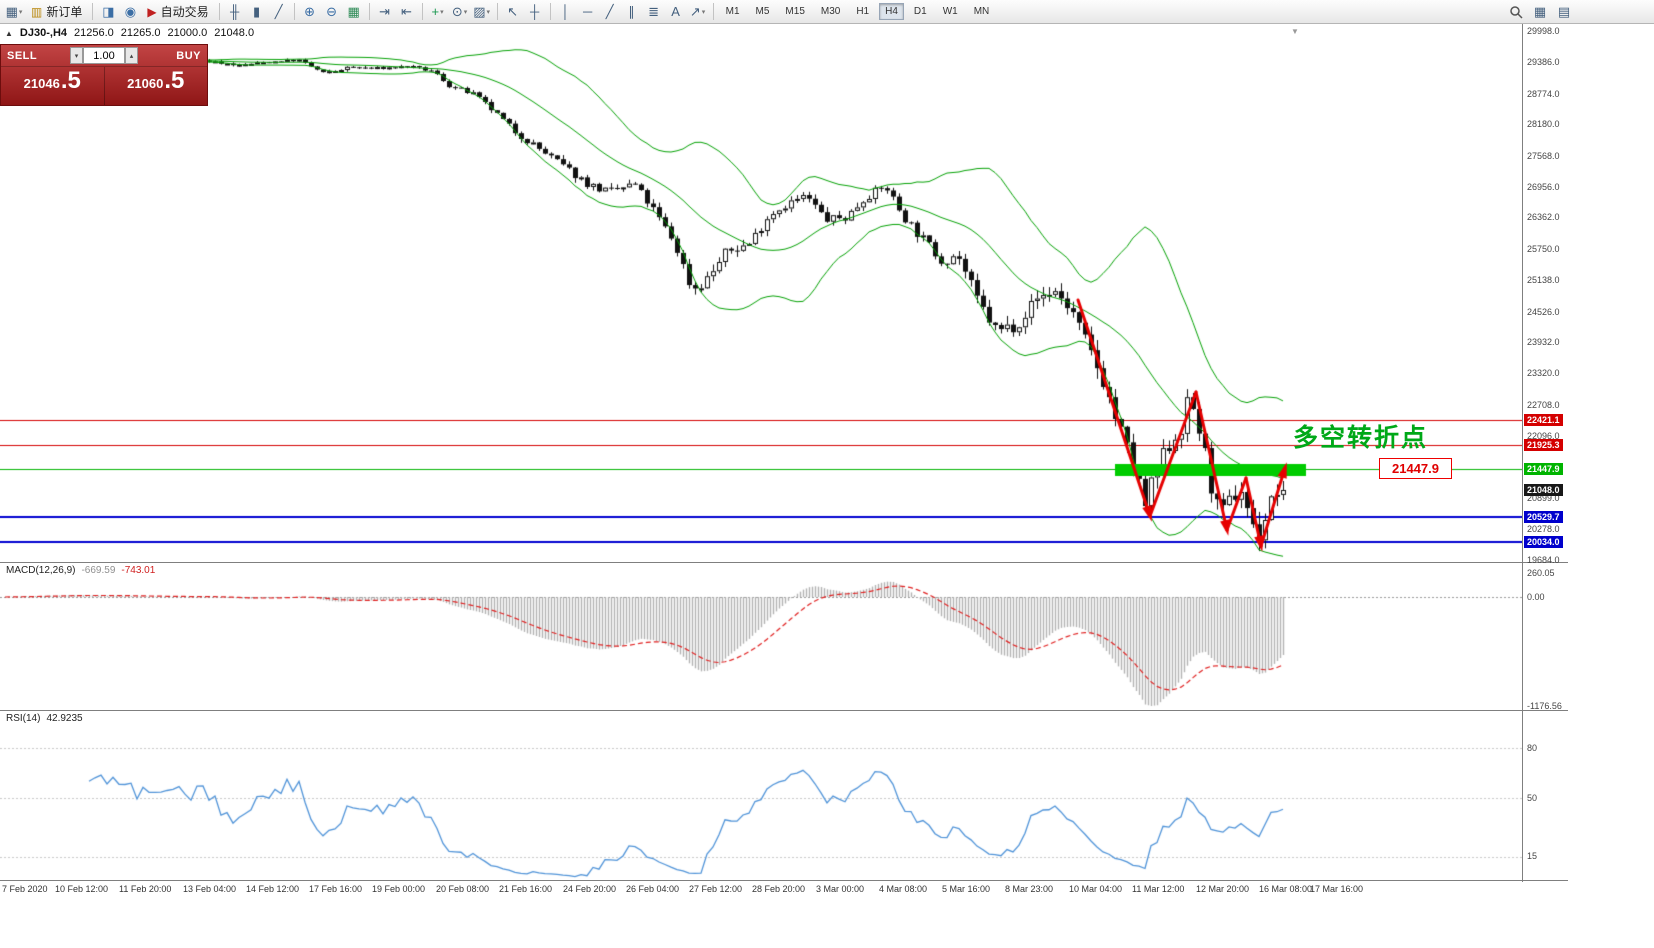  Describe the element at coordinates (336, 889) in the screenshot. I see `time-label: 17 Feb 16:00` at that location.